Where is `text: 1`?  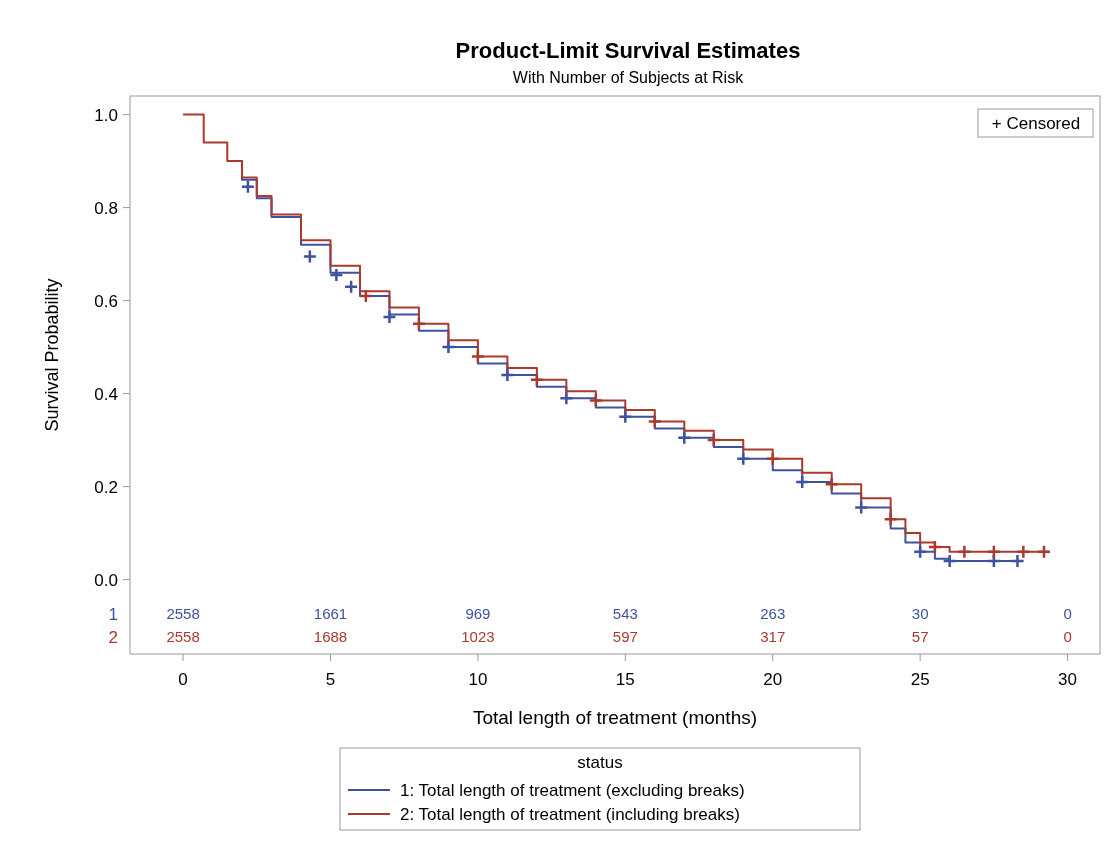
text: 1 is located at coordinates (113, 614).